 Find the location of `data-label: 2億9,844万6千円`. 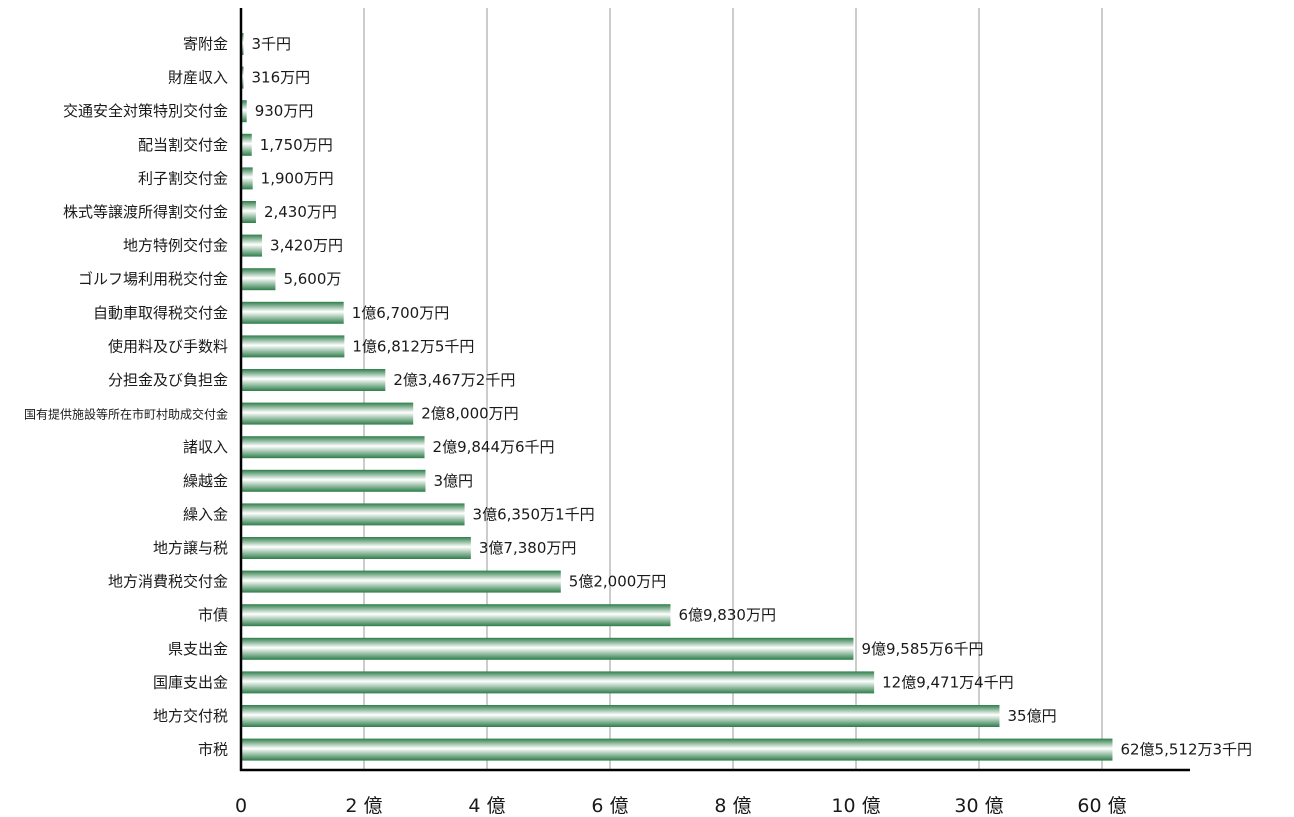

data-label: 2億9,844万6千円 is located at coordinates (494, 447).